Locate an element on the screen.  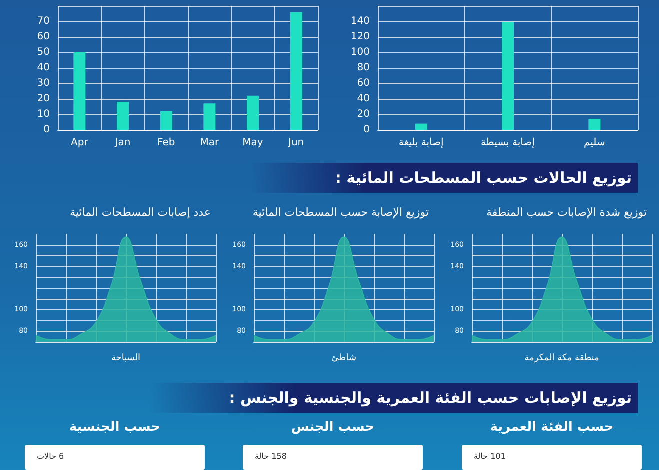
chart-title: عدد إصابات المسطحات المائية is located at coordinates (141, 212).